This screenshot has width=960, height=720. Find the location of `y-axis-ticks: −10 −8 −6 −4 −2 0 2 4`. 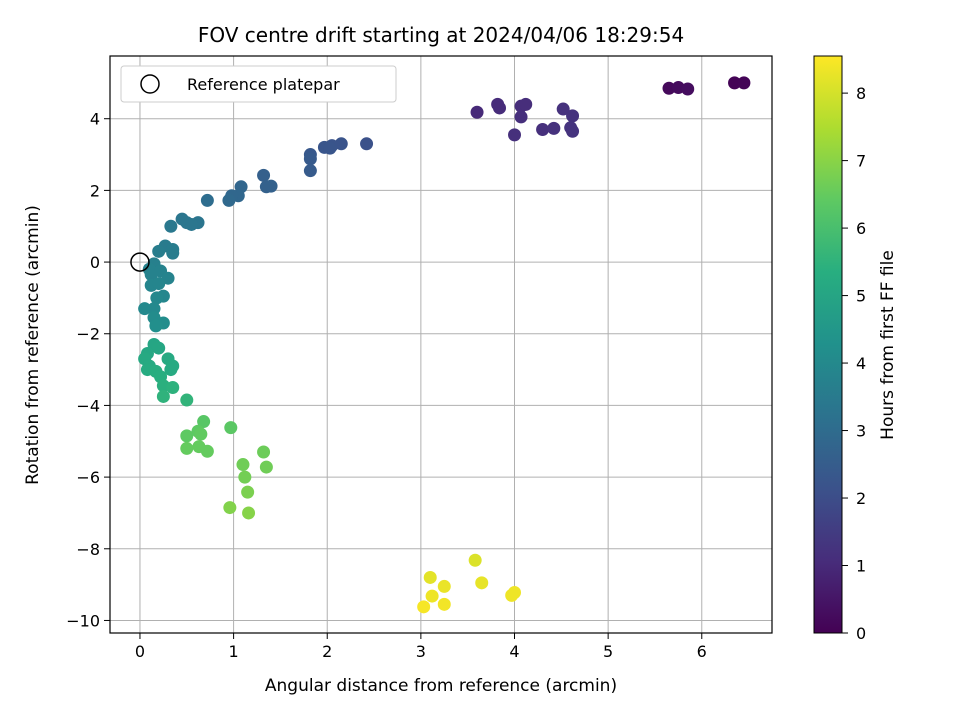

y-axis-ticks: −10 −8 −6 −4 −2 0 2 4 is located at coordinates (88, 370).